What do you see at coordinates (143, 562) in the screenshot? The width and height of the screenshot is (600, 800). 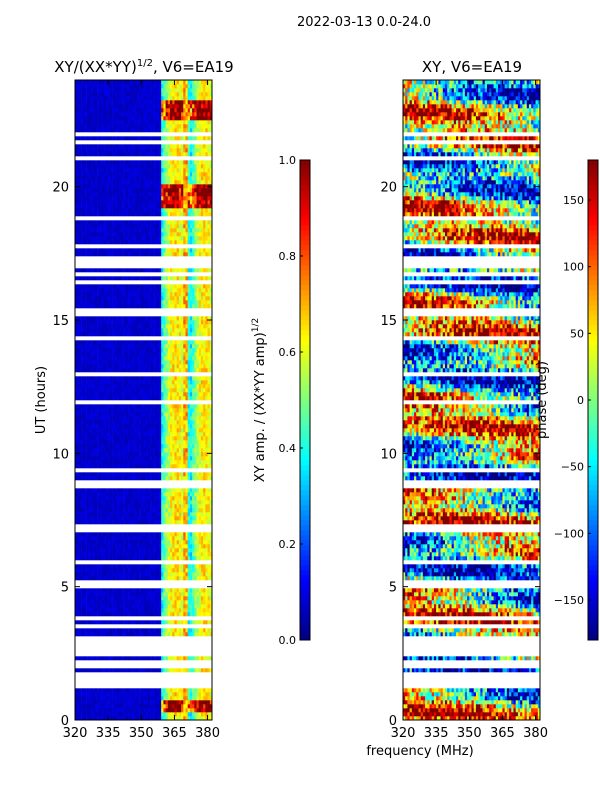 I see `flagged-row` at bounding box center [143, 562].